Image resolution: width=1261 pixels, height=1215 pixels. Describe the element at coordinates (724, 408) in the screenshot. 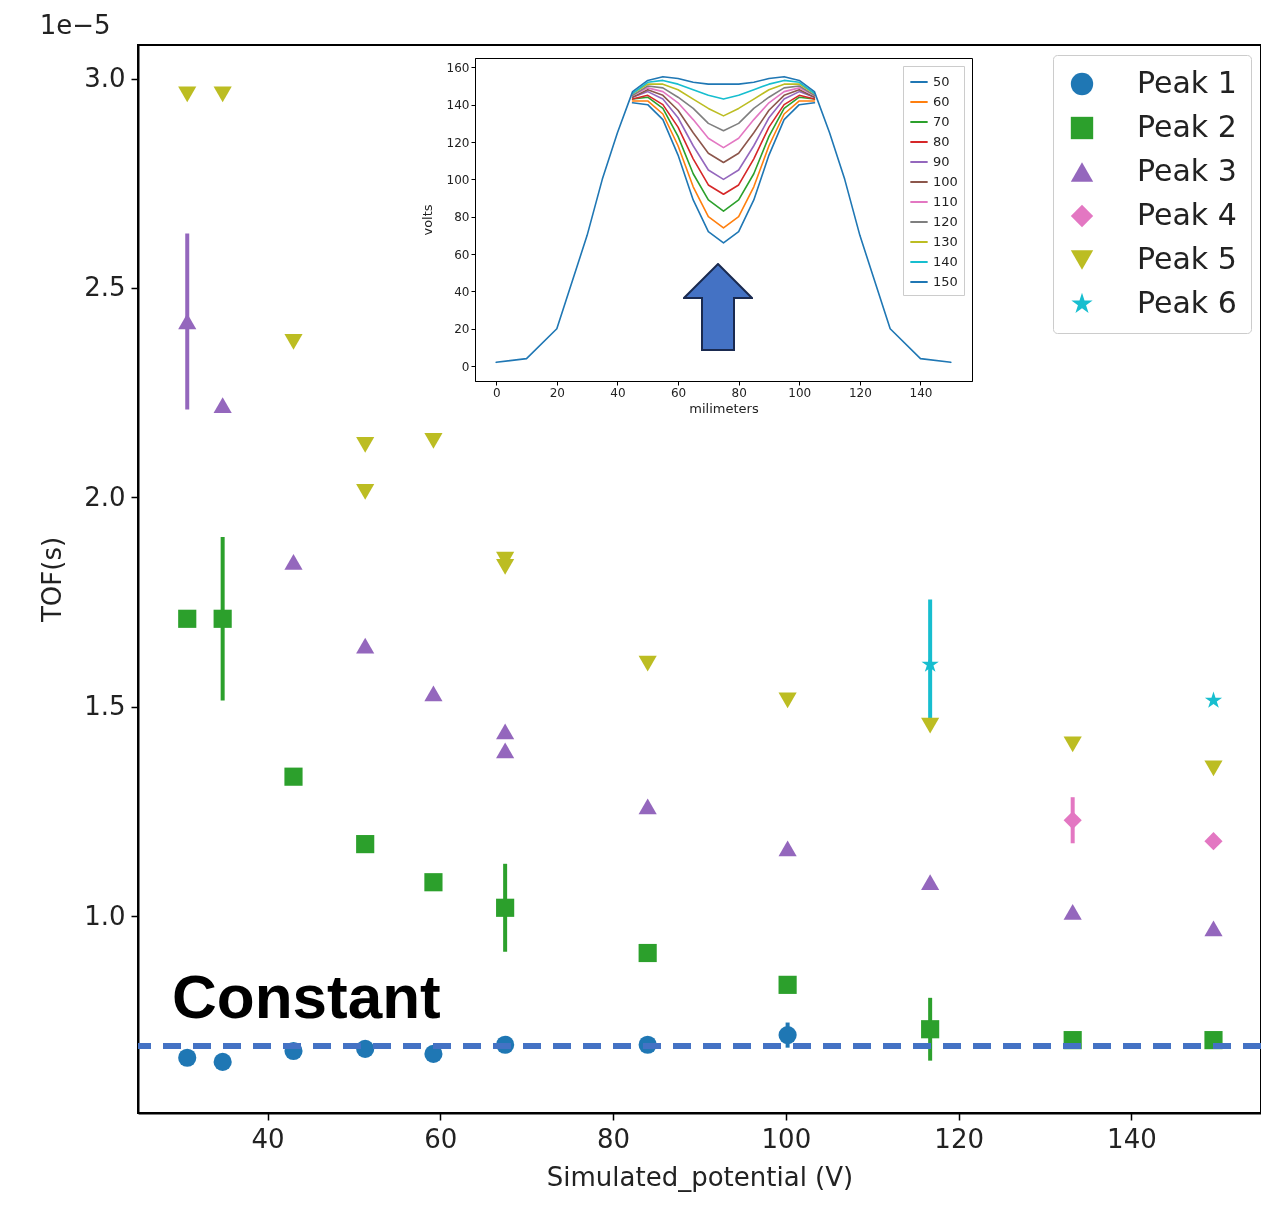

I see `x-axis-title: milimeters` at that location.